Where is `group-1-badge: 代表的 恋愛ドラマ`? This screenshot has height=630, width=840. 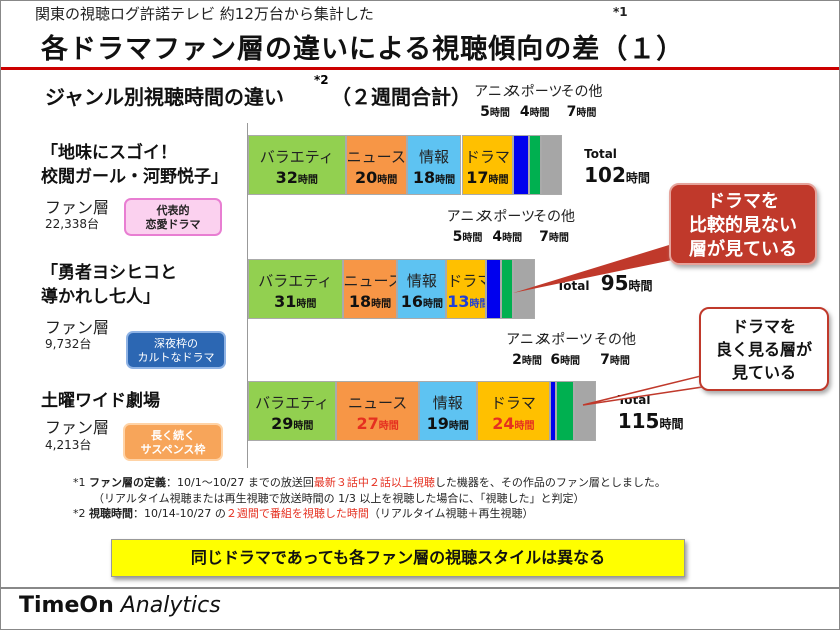 group-1-badge: 代表的 恋愛ドラマ is located at coordinates (173, 217).